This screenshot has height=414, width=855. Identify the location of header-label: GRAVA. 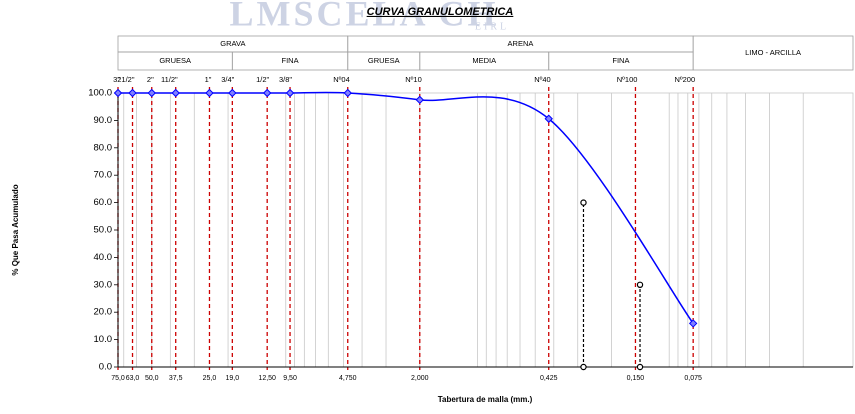
(232, 43).